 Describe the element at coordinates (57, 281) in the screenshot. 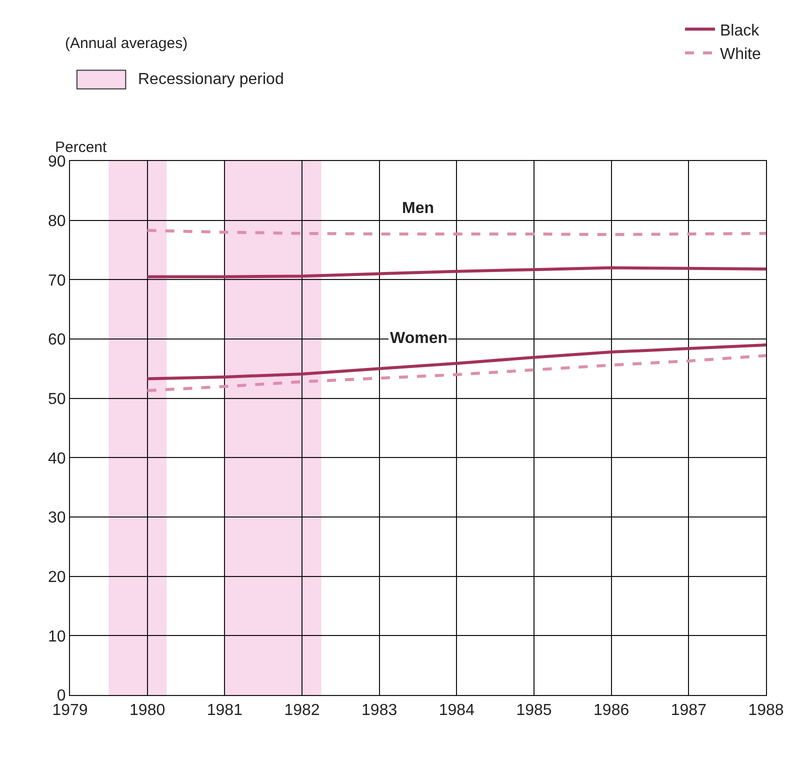

I see `y-tick-label: 70` at that location.